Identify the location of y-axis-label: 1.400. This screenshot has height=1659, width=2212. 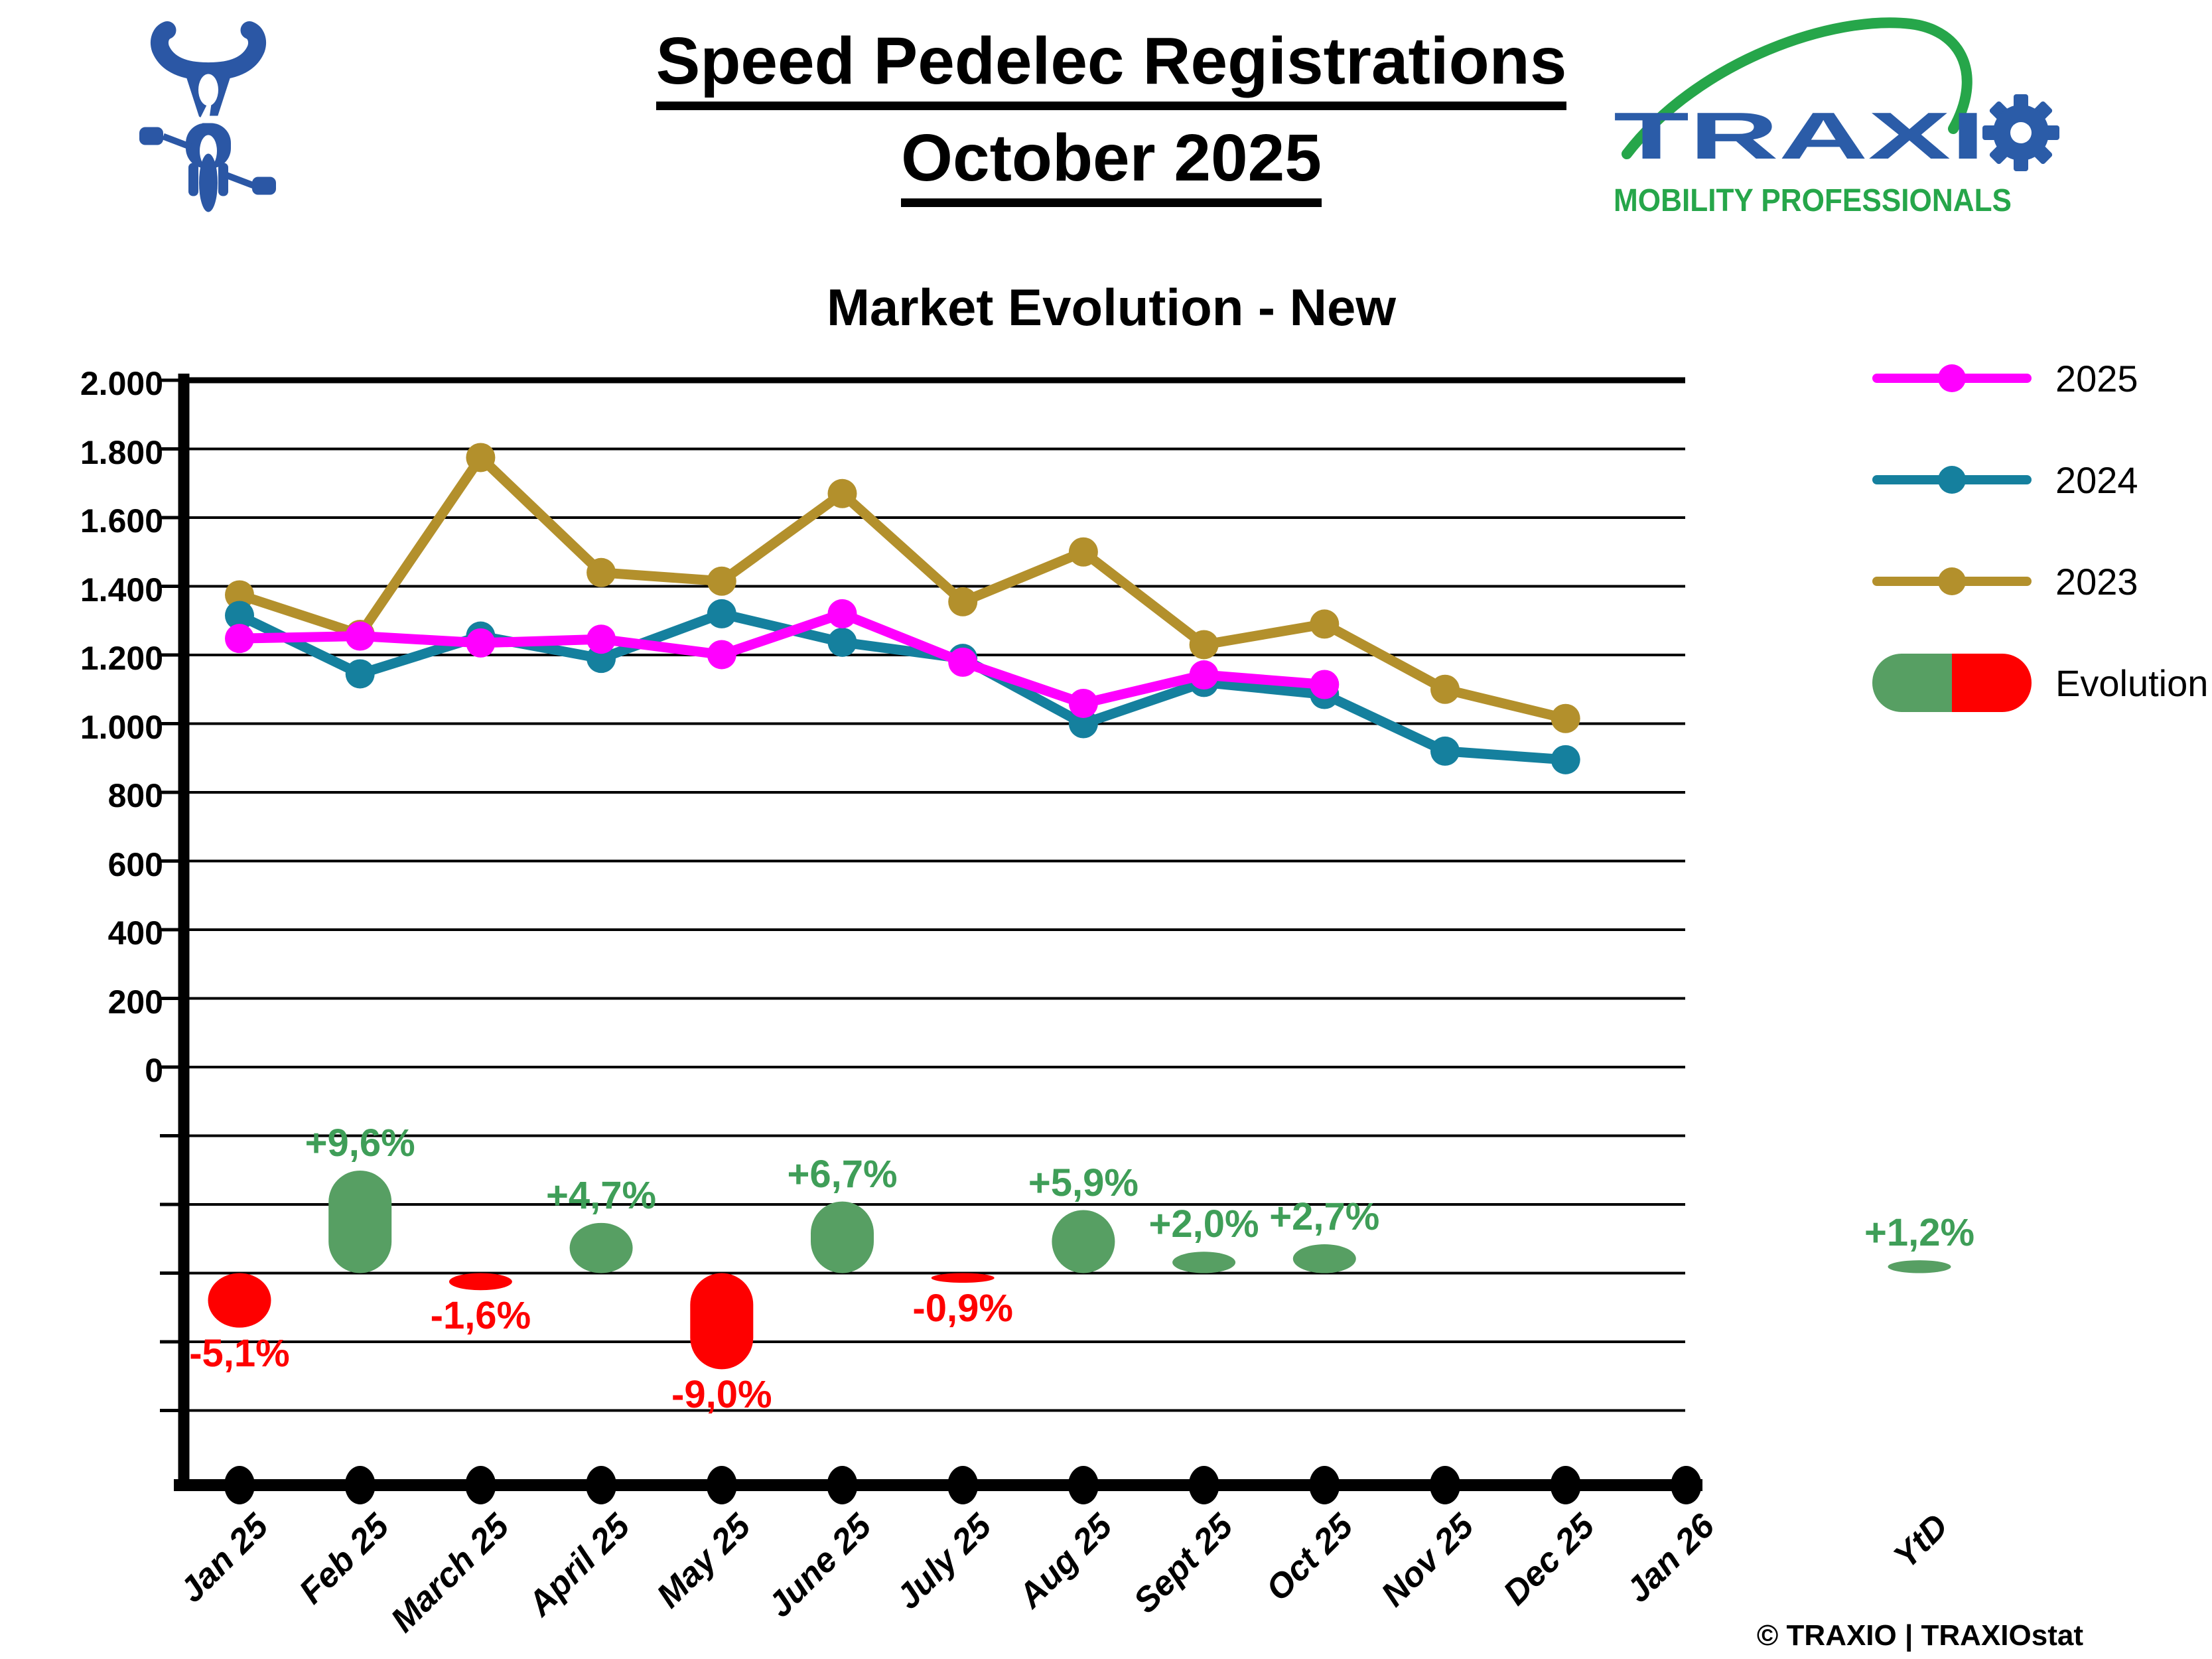
(121, 590).